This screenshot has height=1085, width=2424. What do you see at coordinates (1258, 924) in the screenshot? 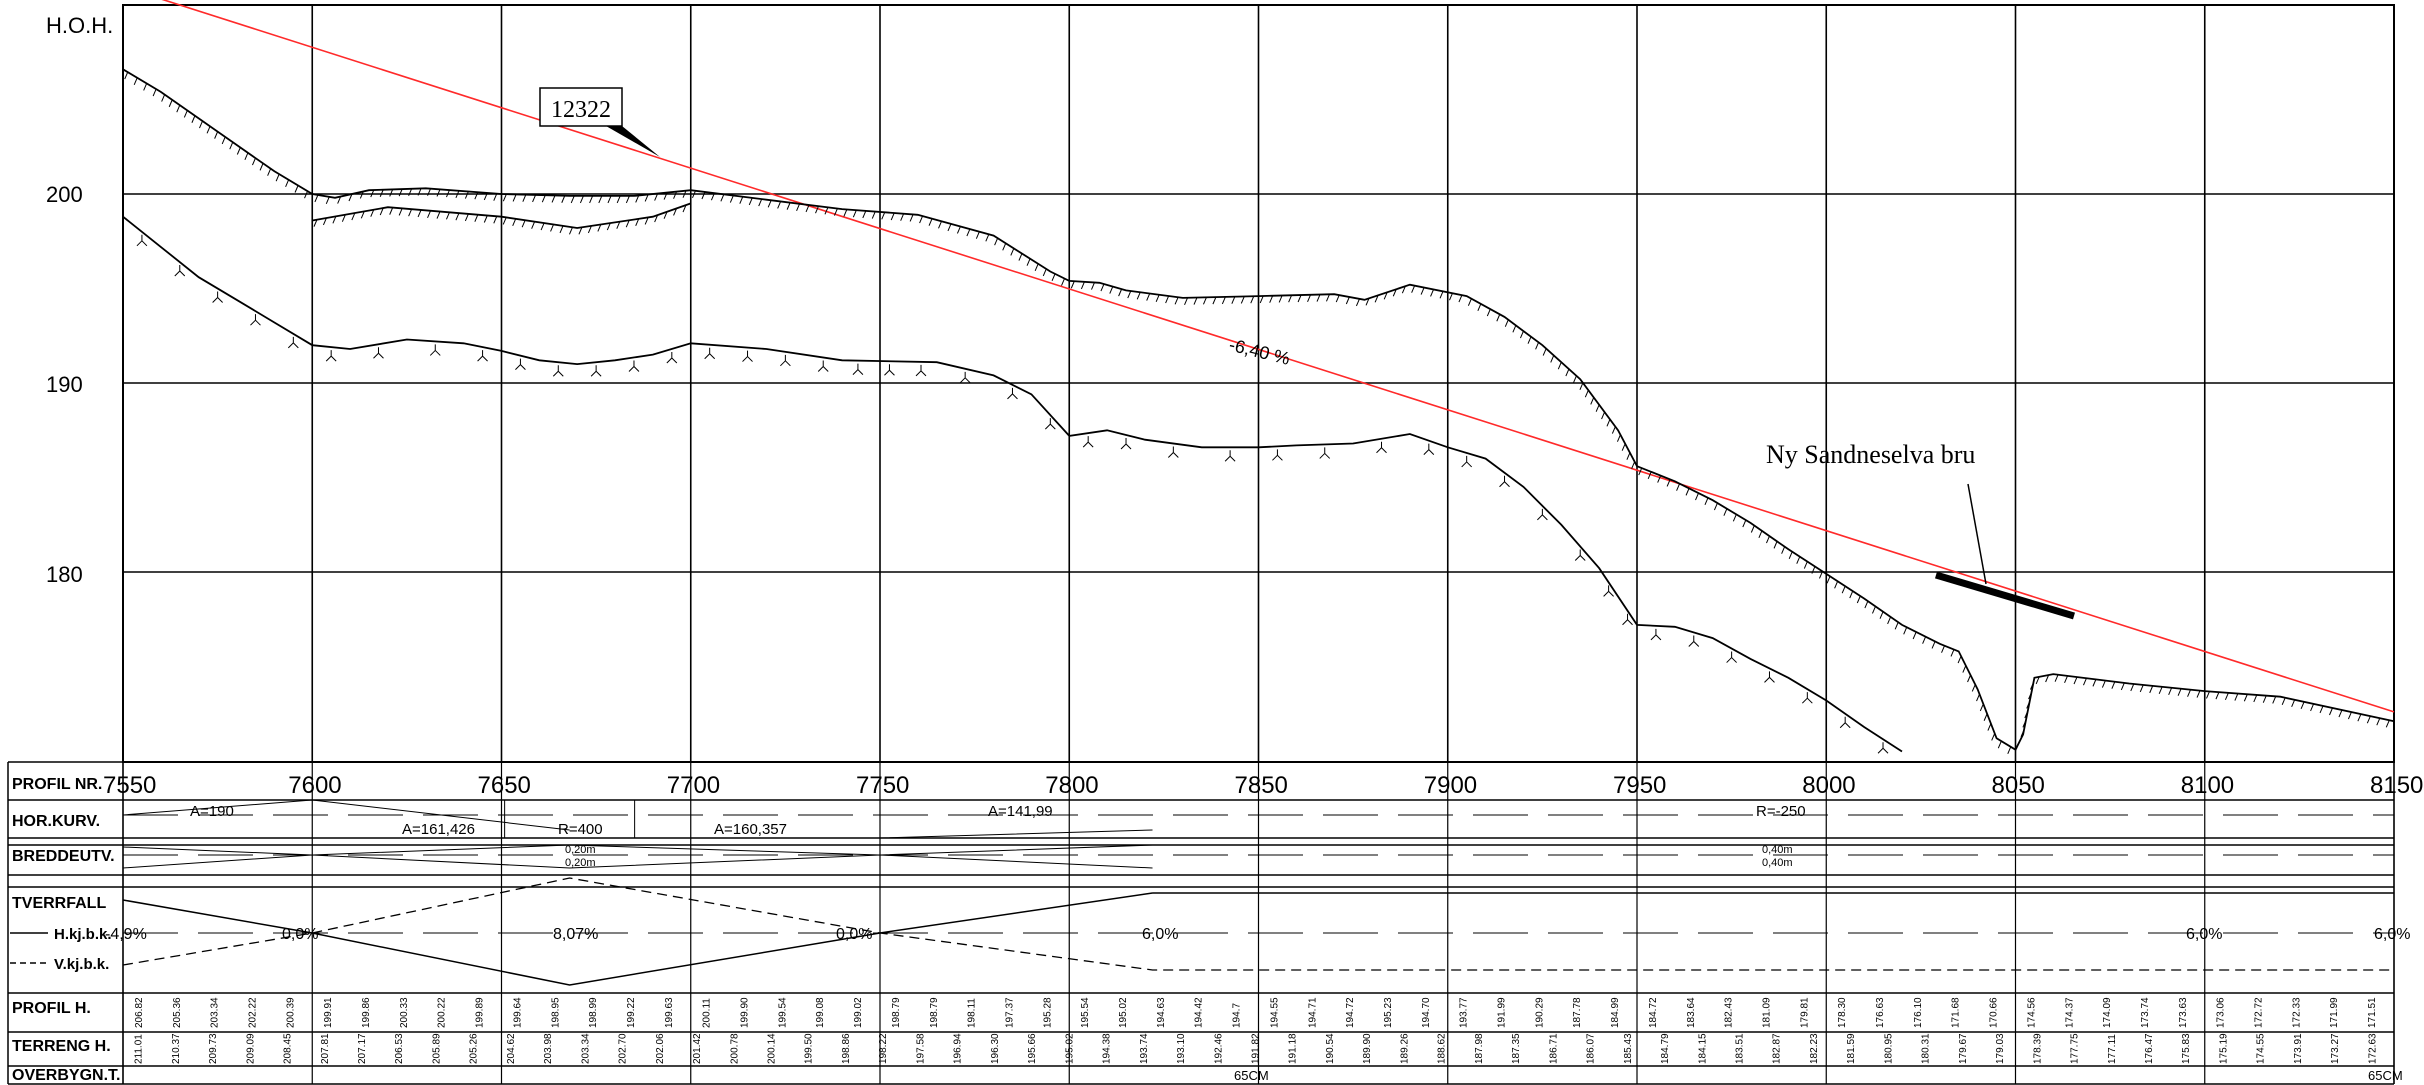
I see `vkj-line` at bounding box center [1258, 924].